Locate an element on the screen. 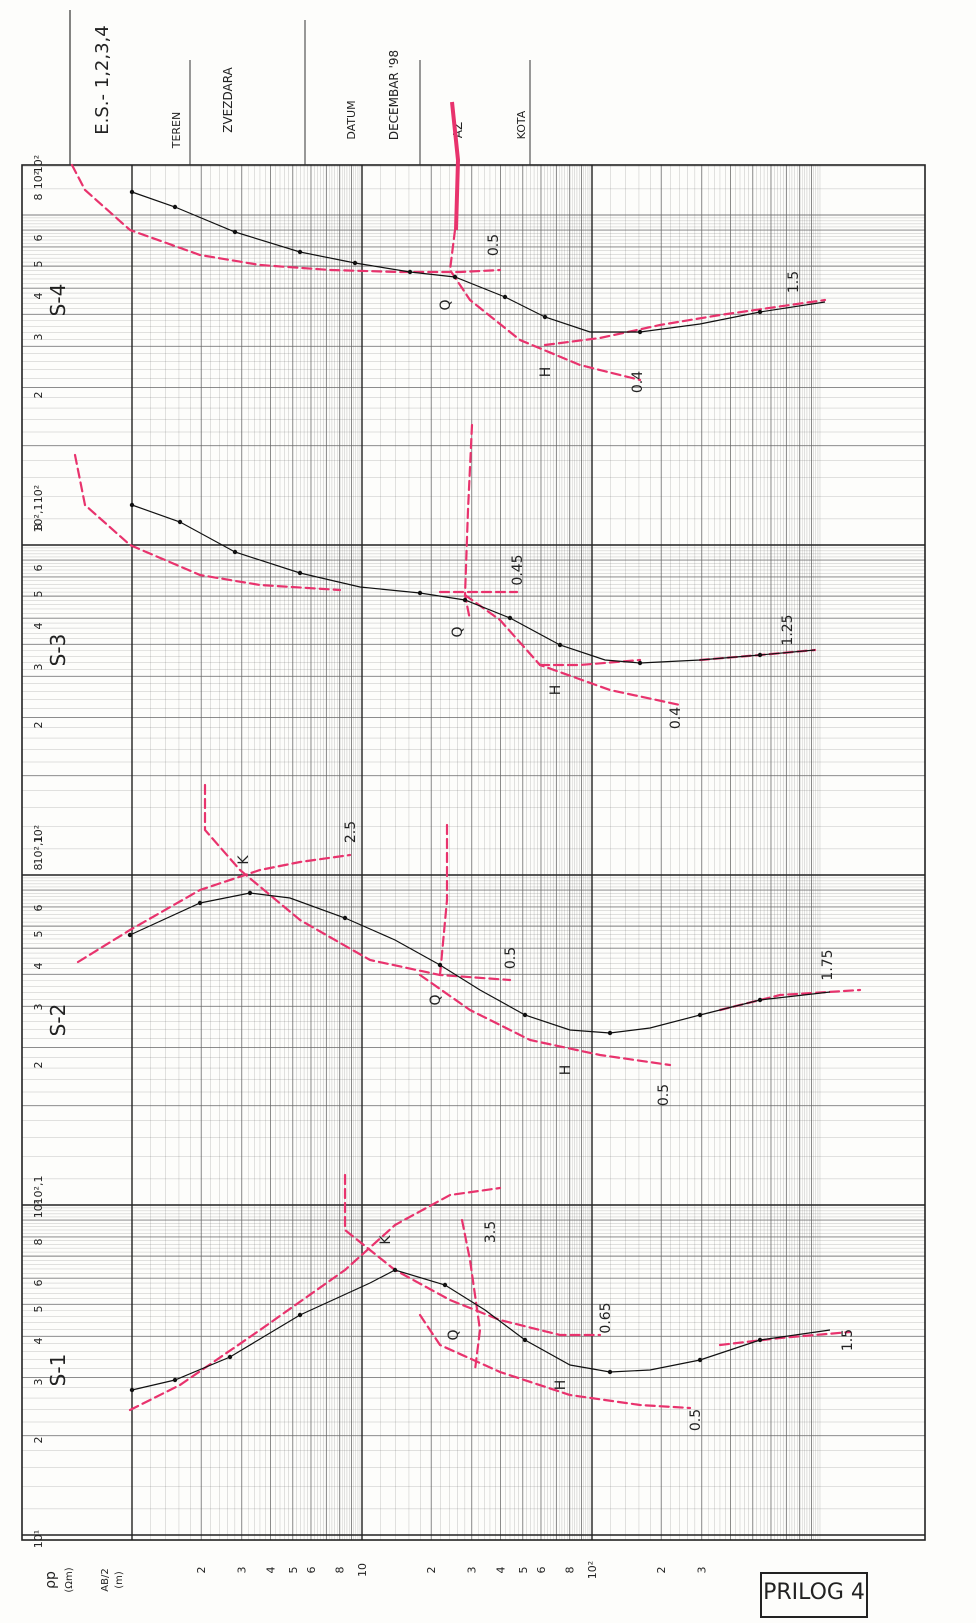 Image resolution: width=976 pixels, height=1623 pixels. ab-tick-label: 6 is located at coordinates (541, 1570).